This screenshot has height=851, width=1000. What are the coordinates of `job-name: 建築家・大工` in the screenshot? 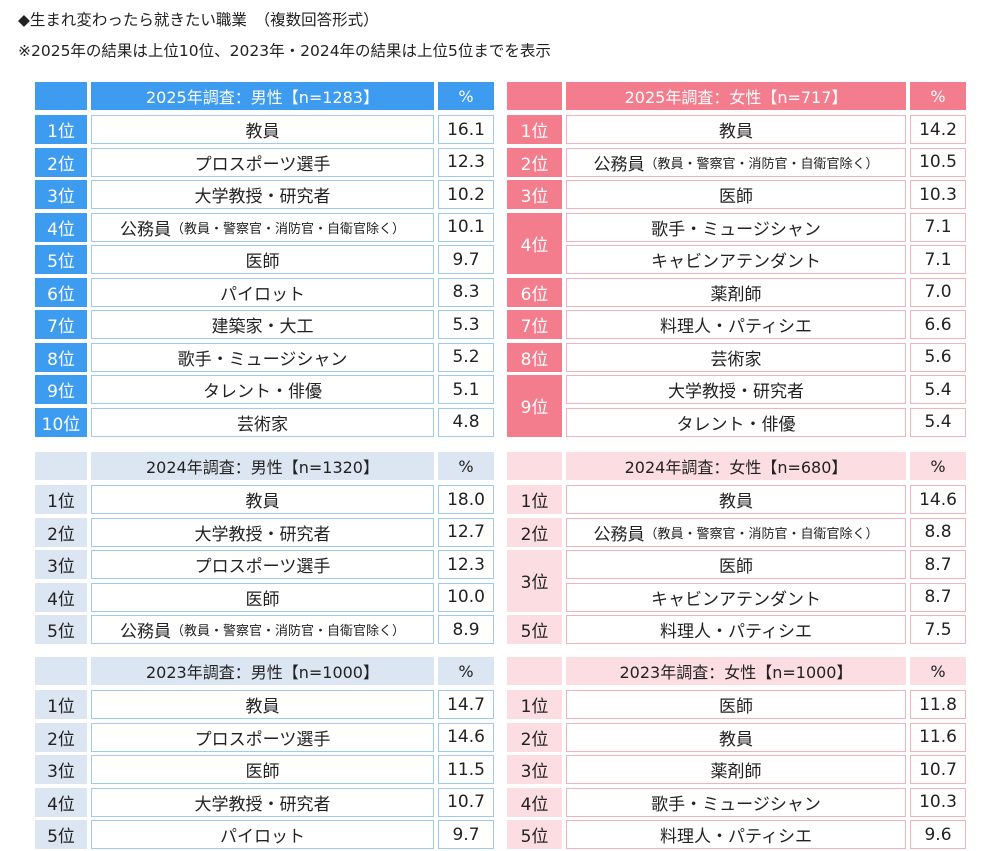 It's located at (262, 327).